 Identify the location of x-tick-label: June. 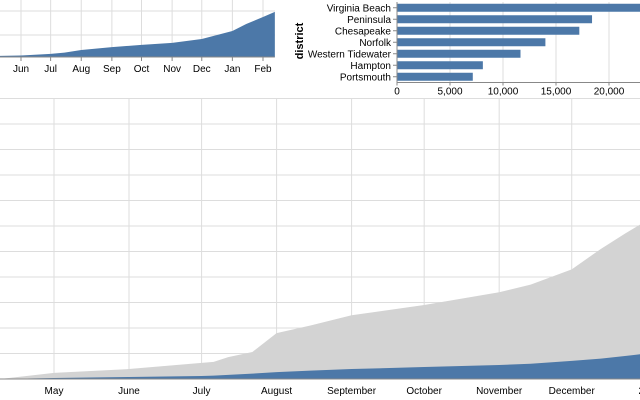
(129, 391).